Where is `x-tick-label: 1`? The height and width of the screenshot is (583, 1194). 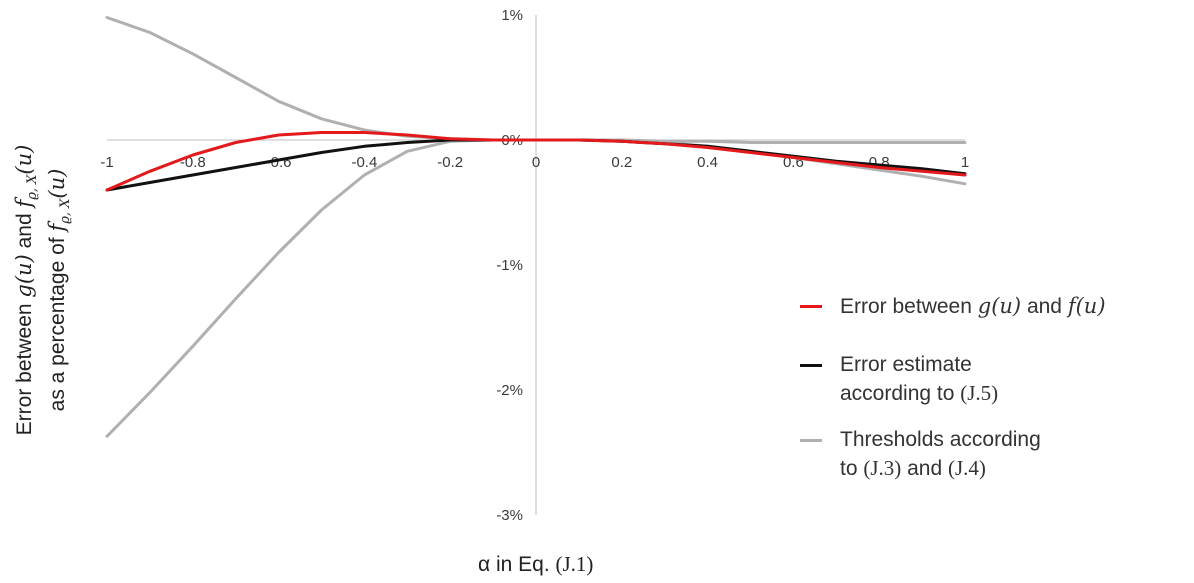 x-tick-label: 1 is located at coordinates (965, 162).